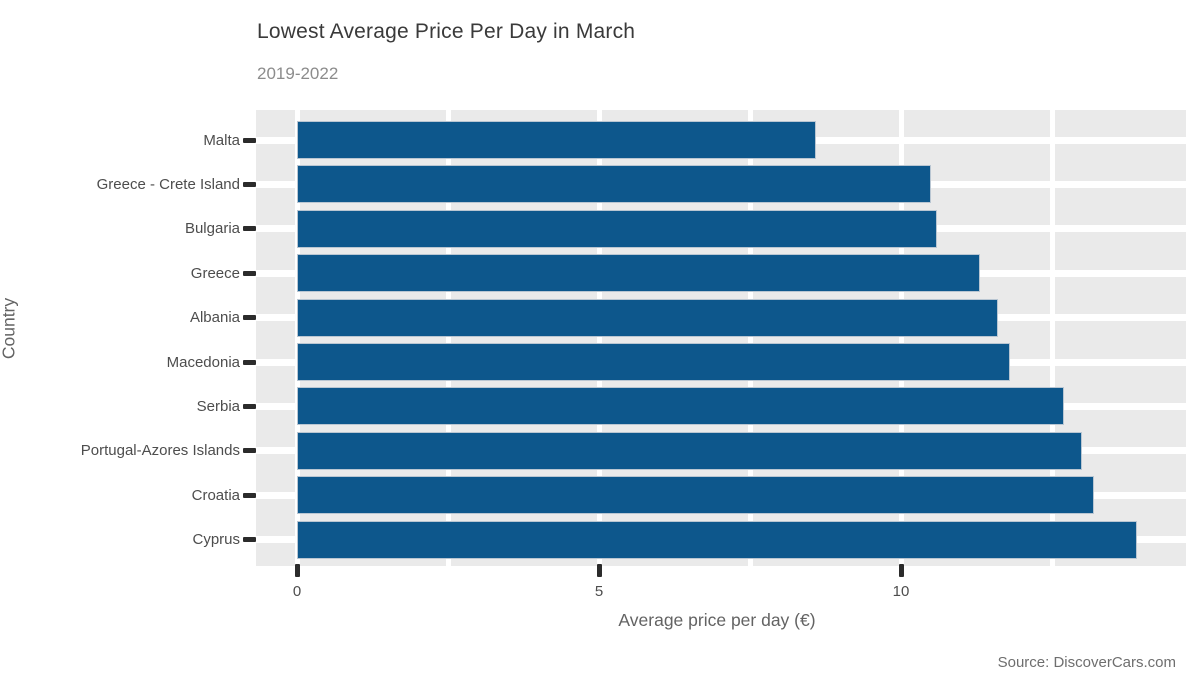 The height and width of the screenshot is (696, 1200). Describe the element at coordinates (617, 228) in the screenshot. I see `bar-bulgaria` at that location.